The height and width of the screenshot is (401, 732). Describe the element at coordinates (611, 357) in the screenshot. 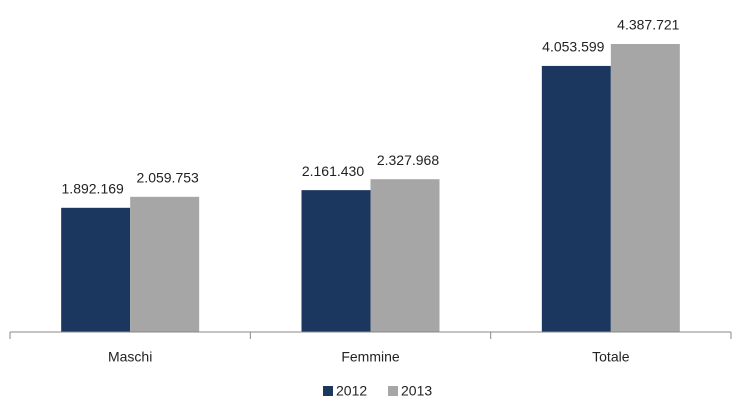

I see `x-tick-label: Totale` at that location.